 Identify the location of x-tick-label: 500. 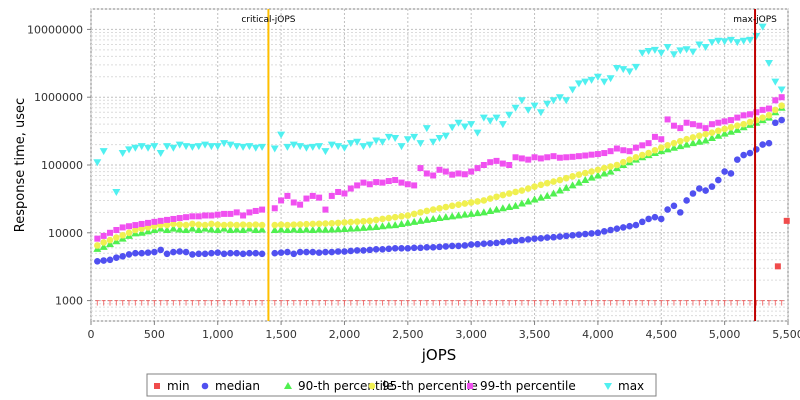
(154, 334).